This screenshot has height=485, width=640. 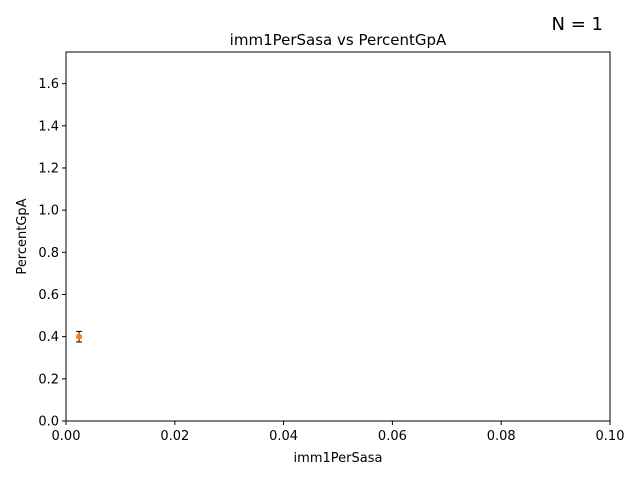 I want to click on y-tick-label: 0.6, so click(x=48, y=295).